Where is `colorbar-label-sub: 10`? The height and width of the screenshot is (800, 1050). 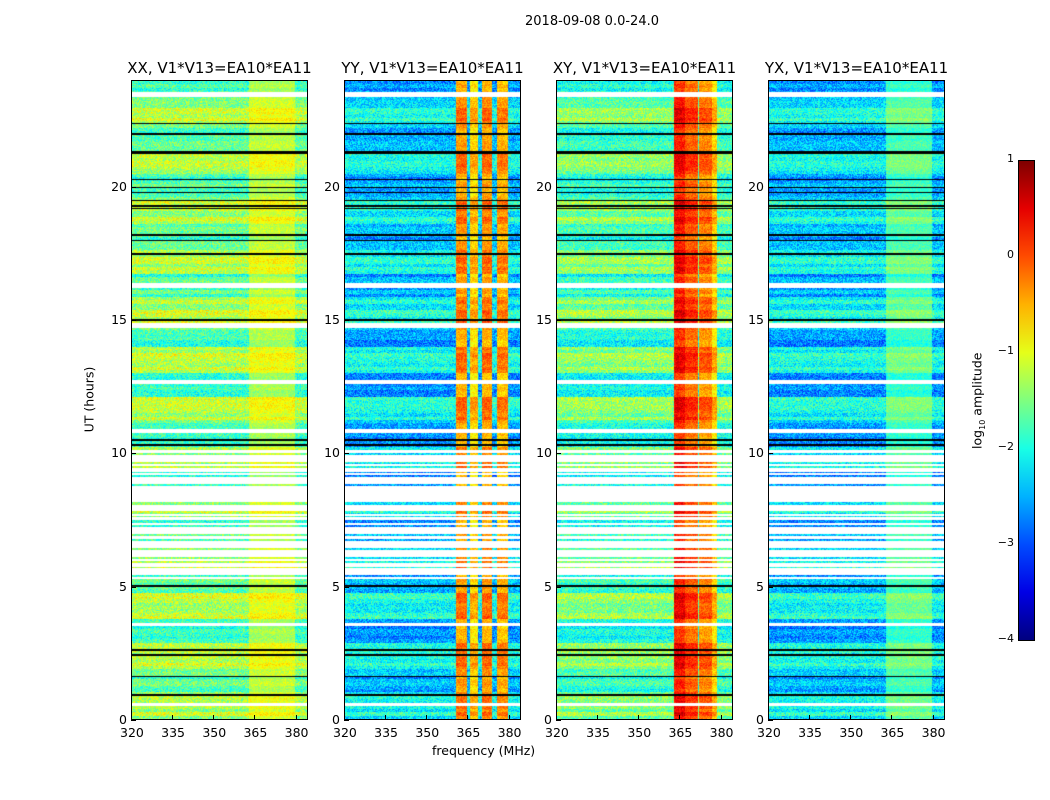
colorbar-label-sub: 10 is located at coordinates (982, 424).